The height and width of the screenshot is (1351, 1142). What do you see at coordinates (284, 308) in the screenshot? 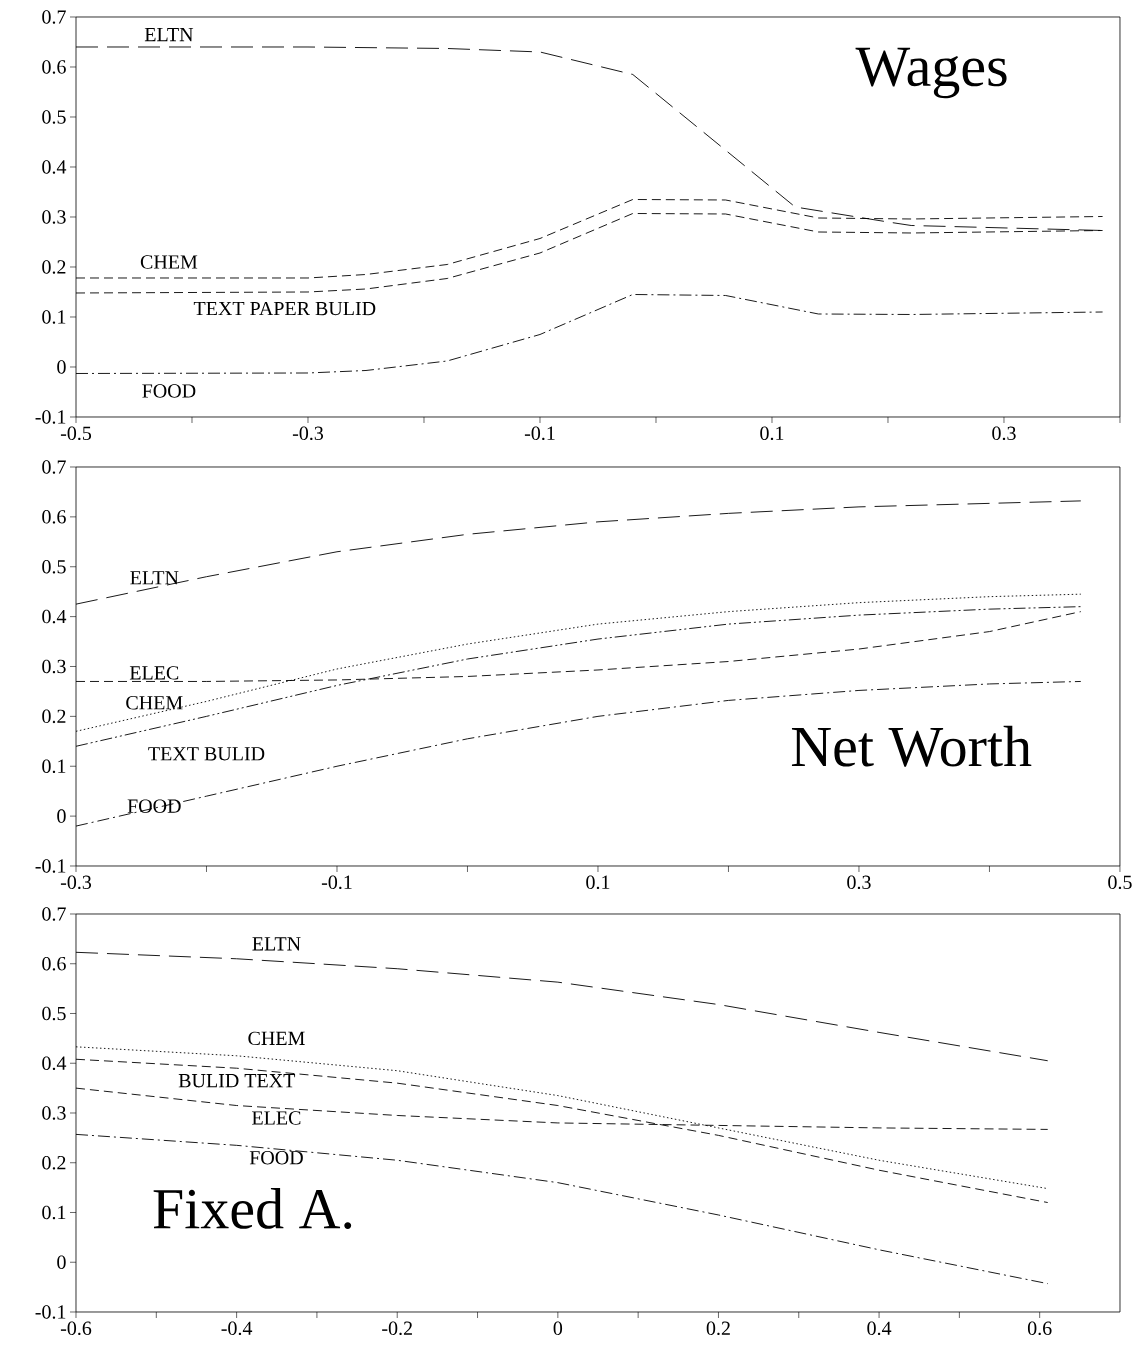
I see `annotation: TEXT PAPER BULID` at bounding box center [284, 308].